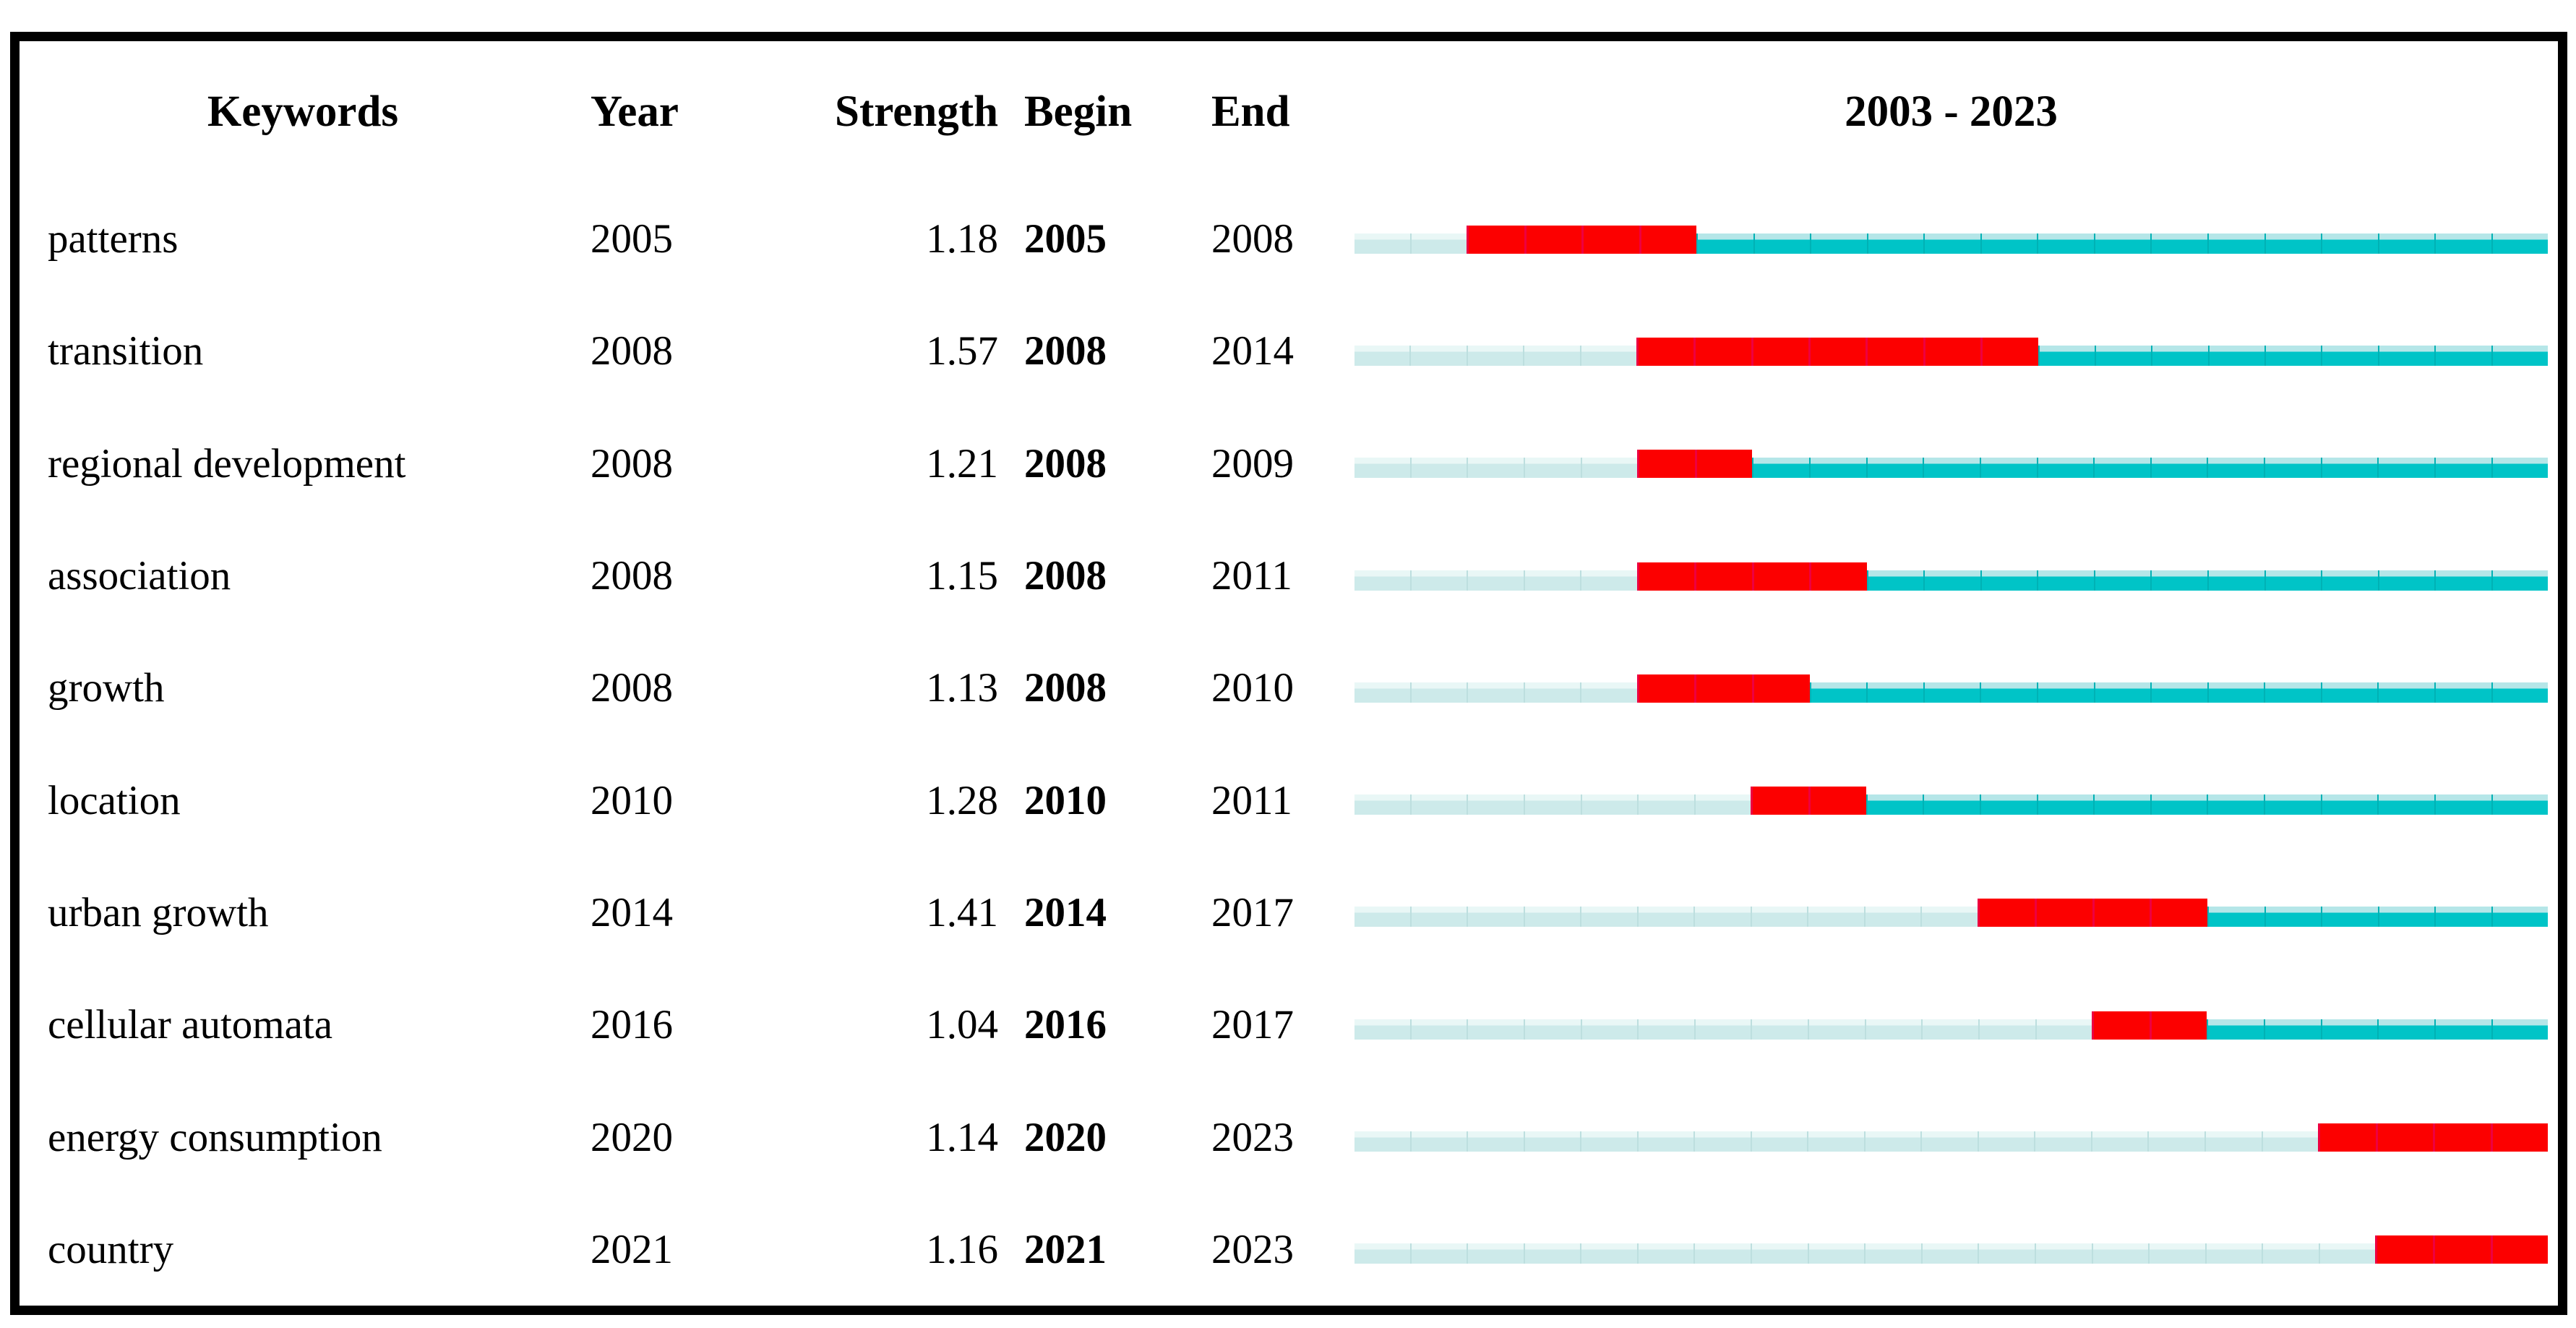  What do you see at coordinates (1952, 111) in the screenshot?
I see `col-header-timeline: 2003 - 2023` at bounding box center [1952, 111].